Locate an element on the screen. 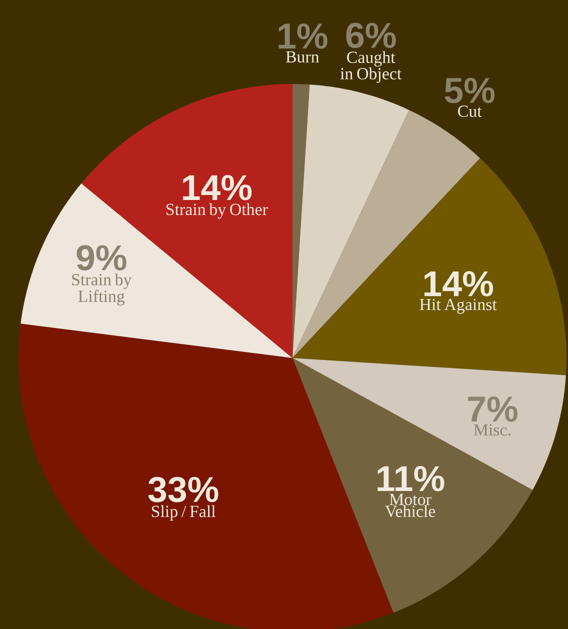 The image size is (568, 629). slice-label: Caught in Object is located at coordinates (371, 67).